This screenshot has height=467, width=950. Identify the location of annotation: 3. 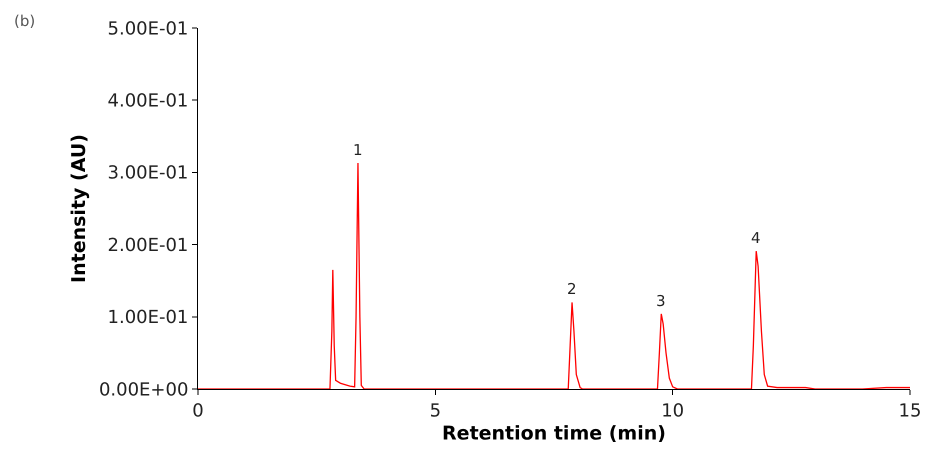
(661, 301).